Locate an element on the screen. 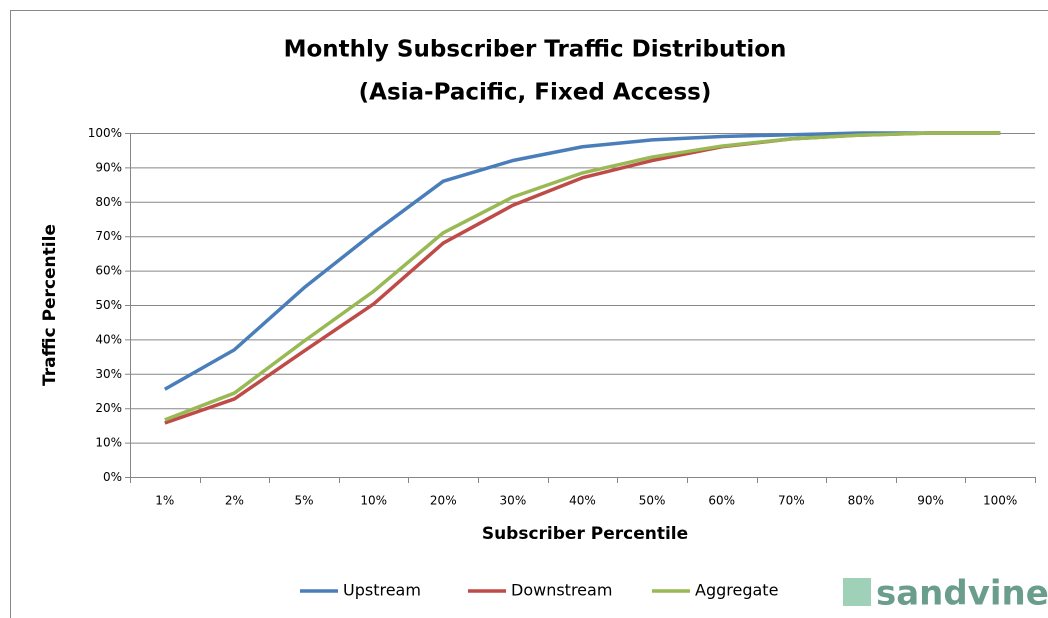  legend-label: Downstream is located at coordinates (561, 590).